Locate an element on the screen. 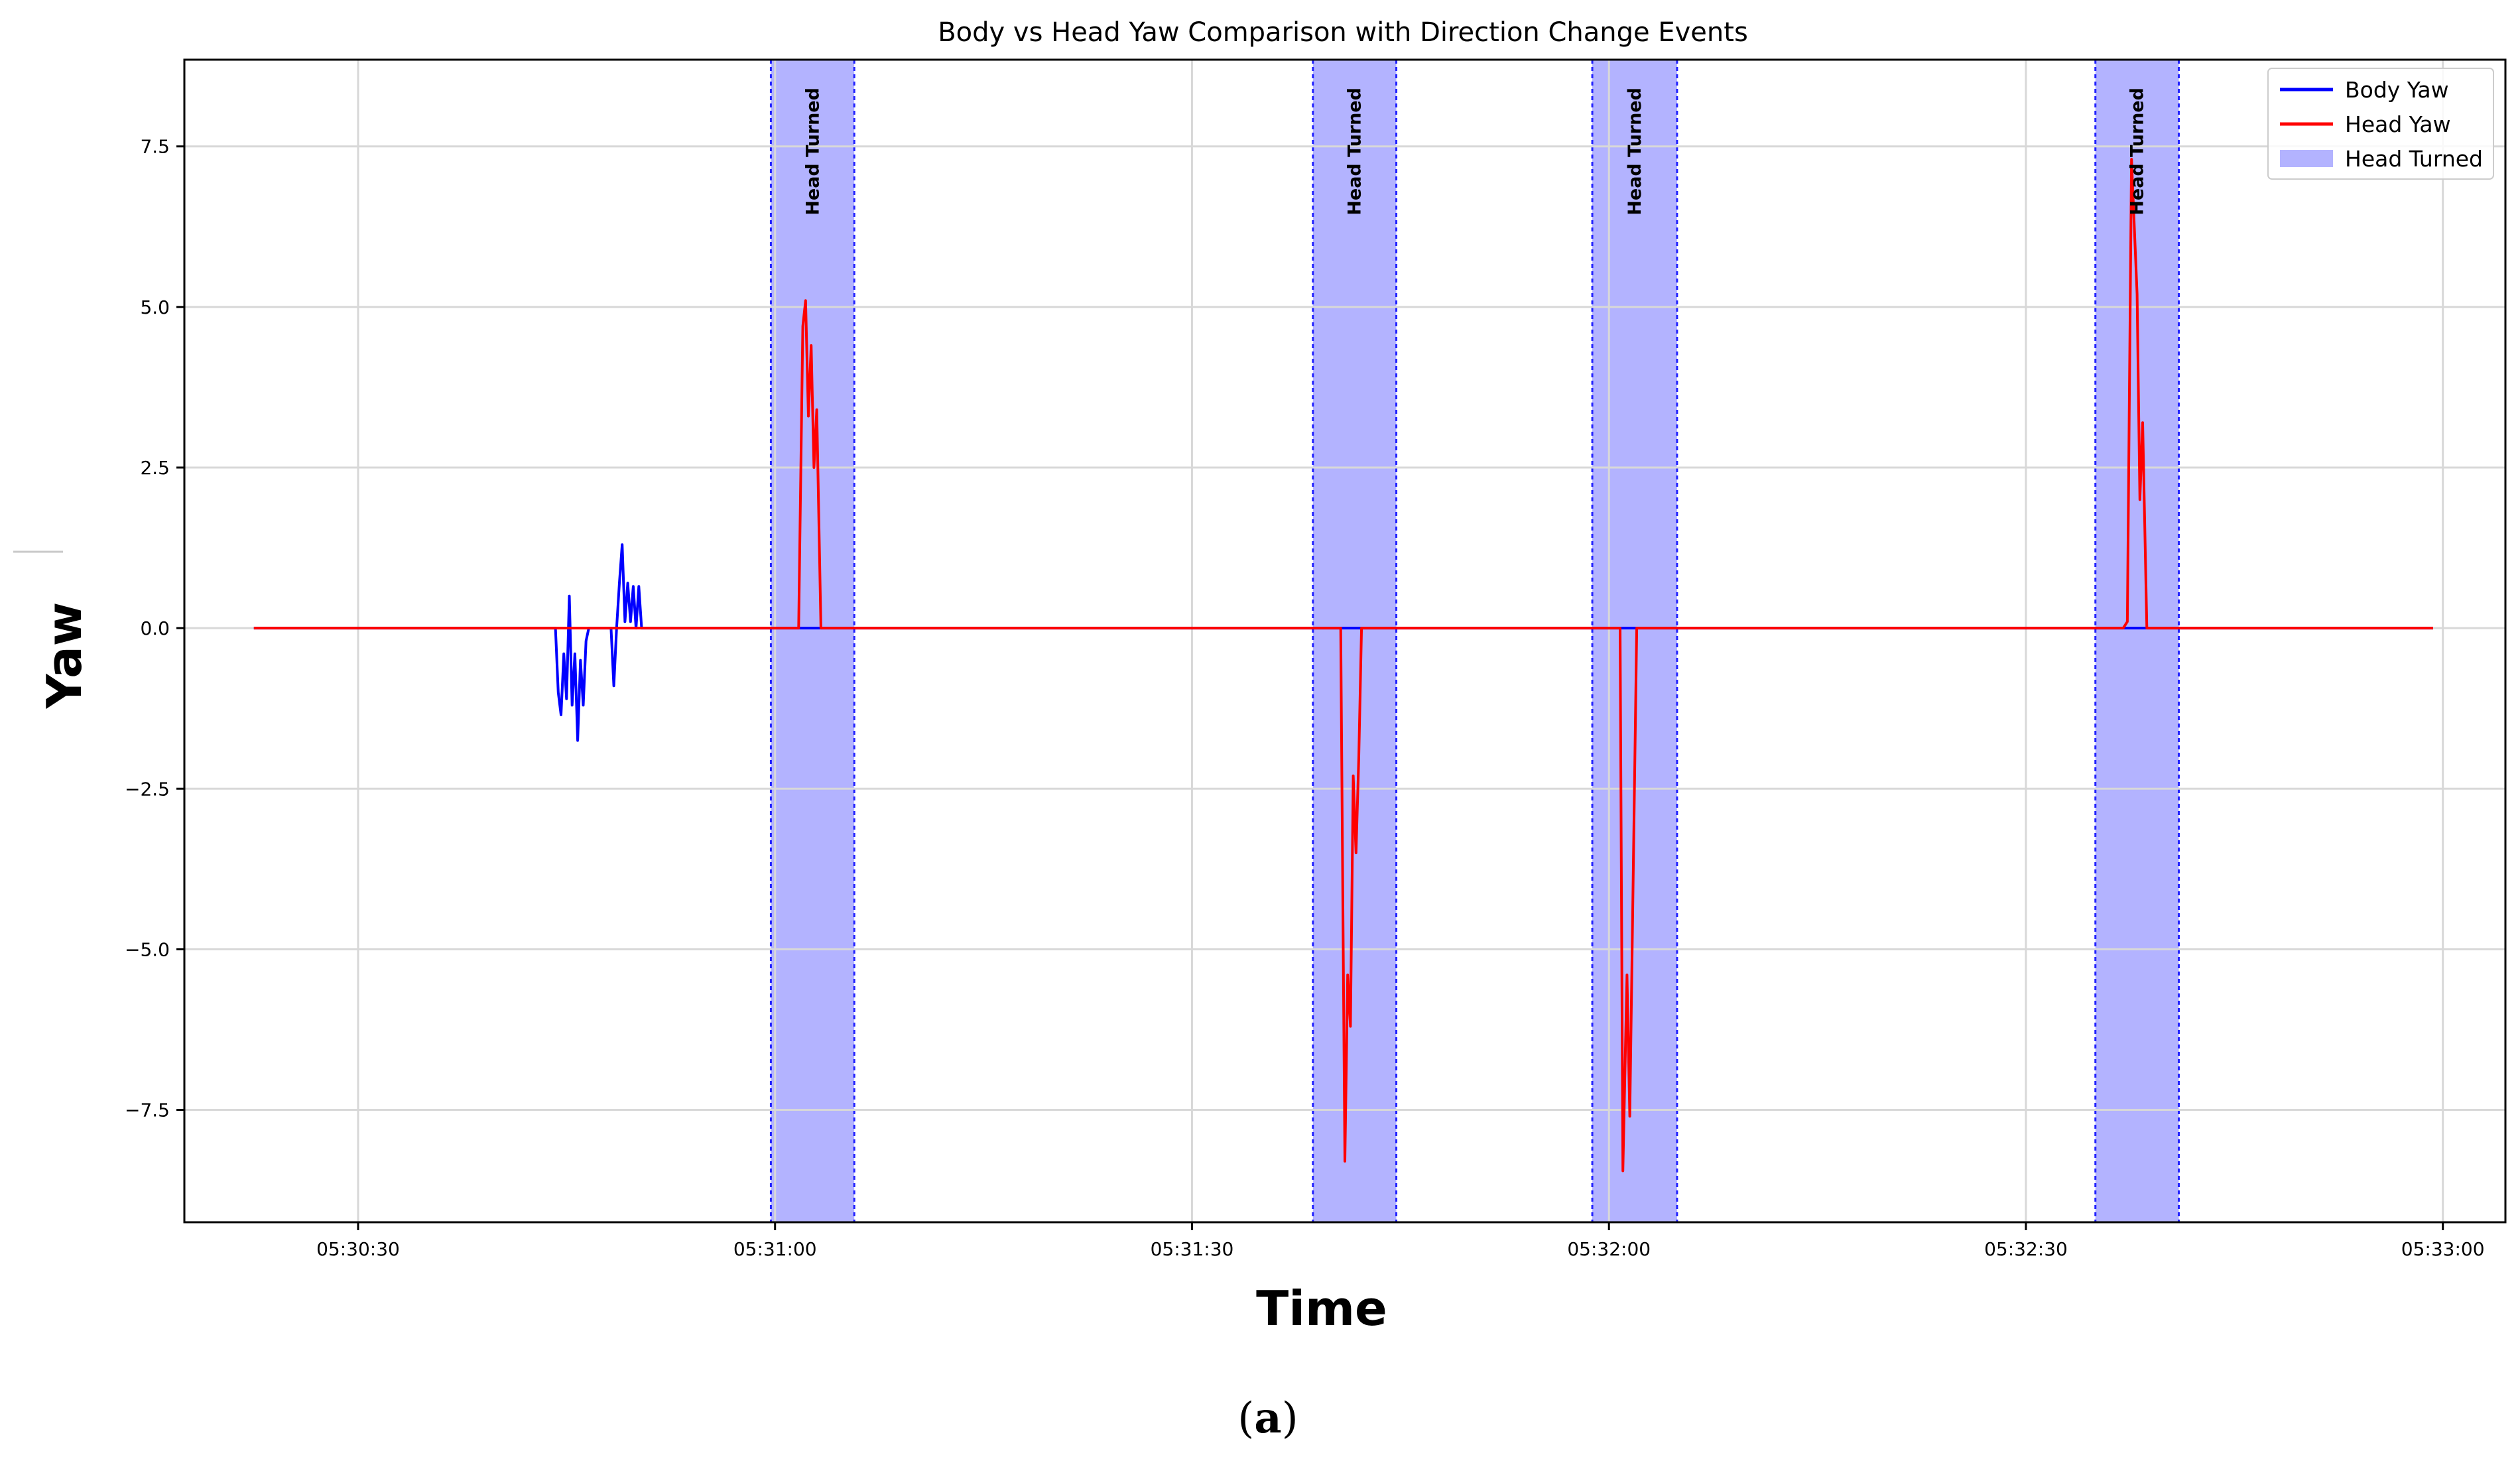 The image size is (2520, 1457). y-ticks: −7.5 −5.0 −2.5 0.0 2.5 5.0 7.5 is located at coordinates (154, 628).